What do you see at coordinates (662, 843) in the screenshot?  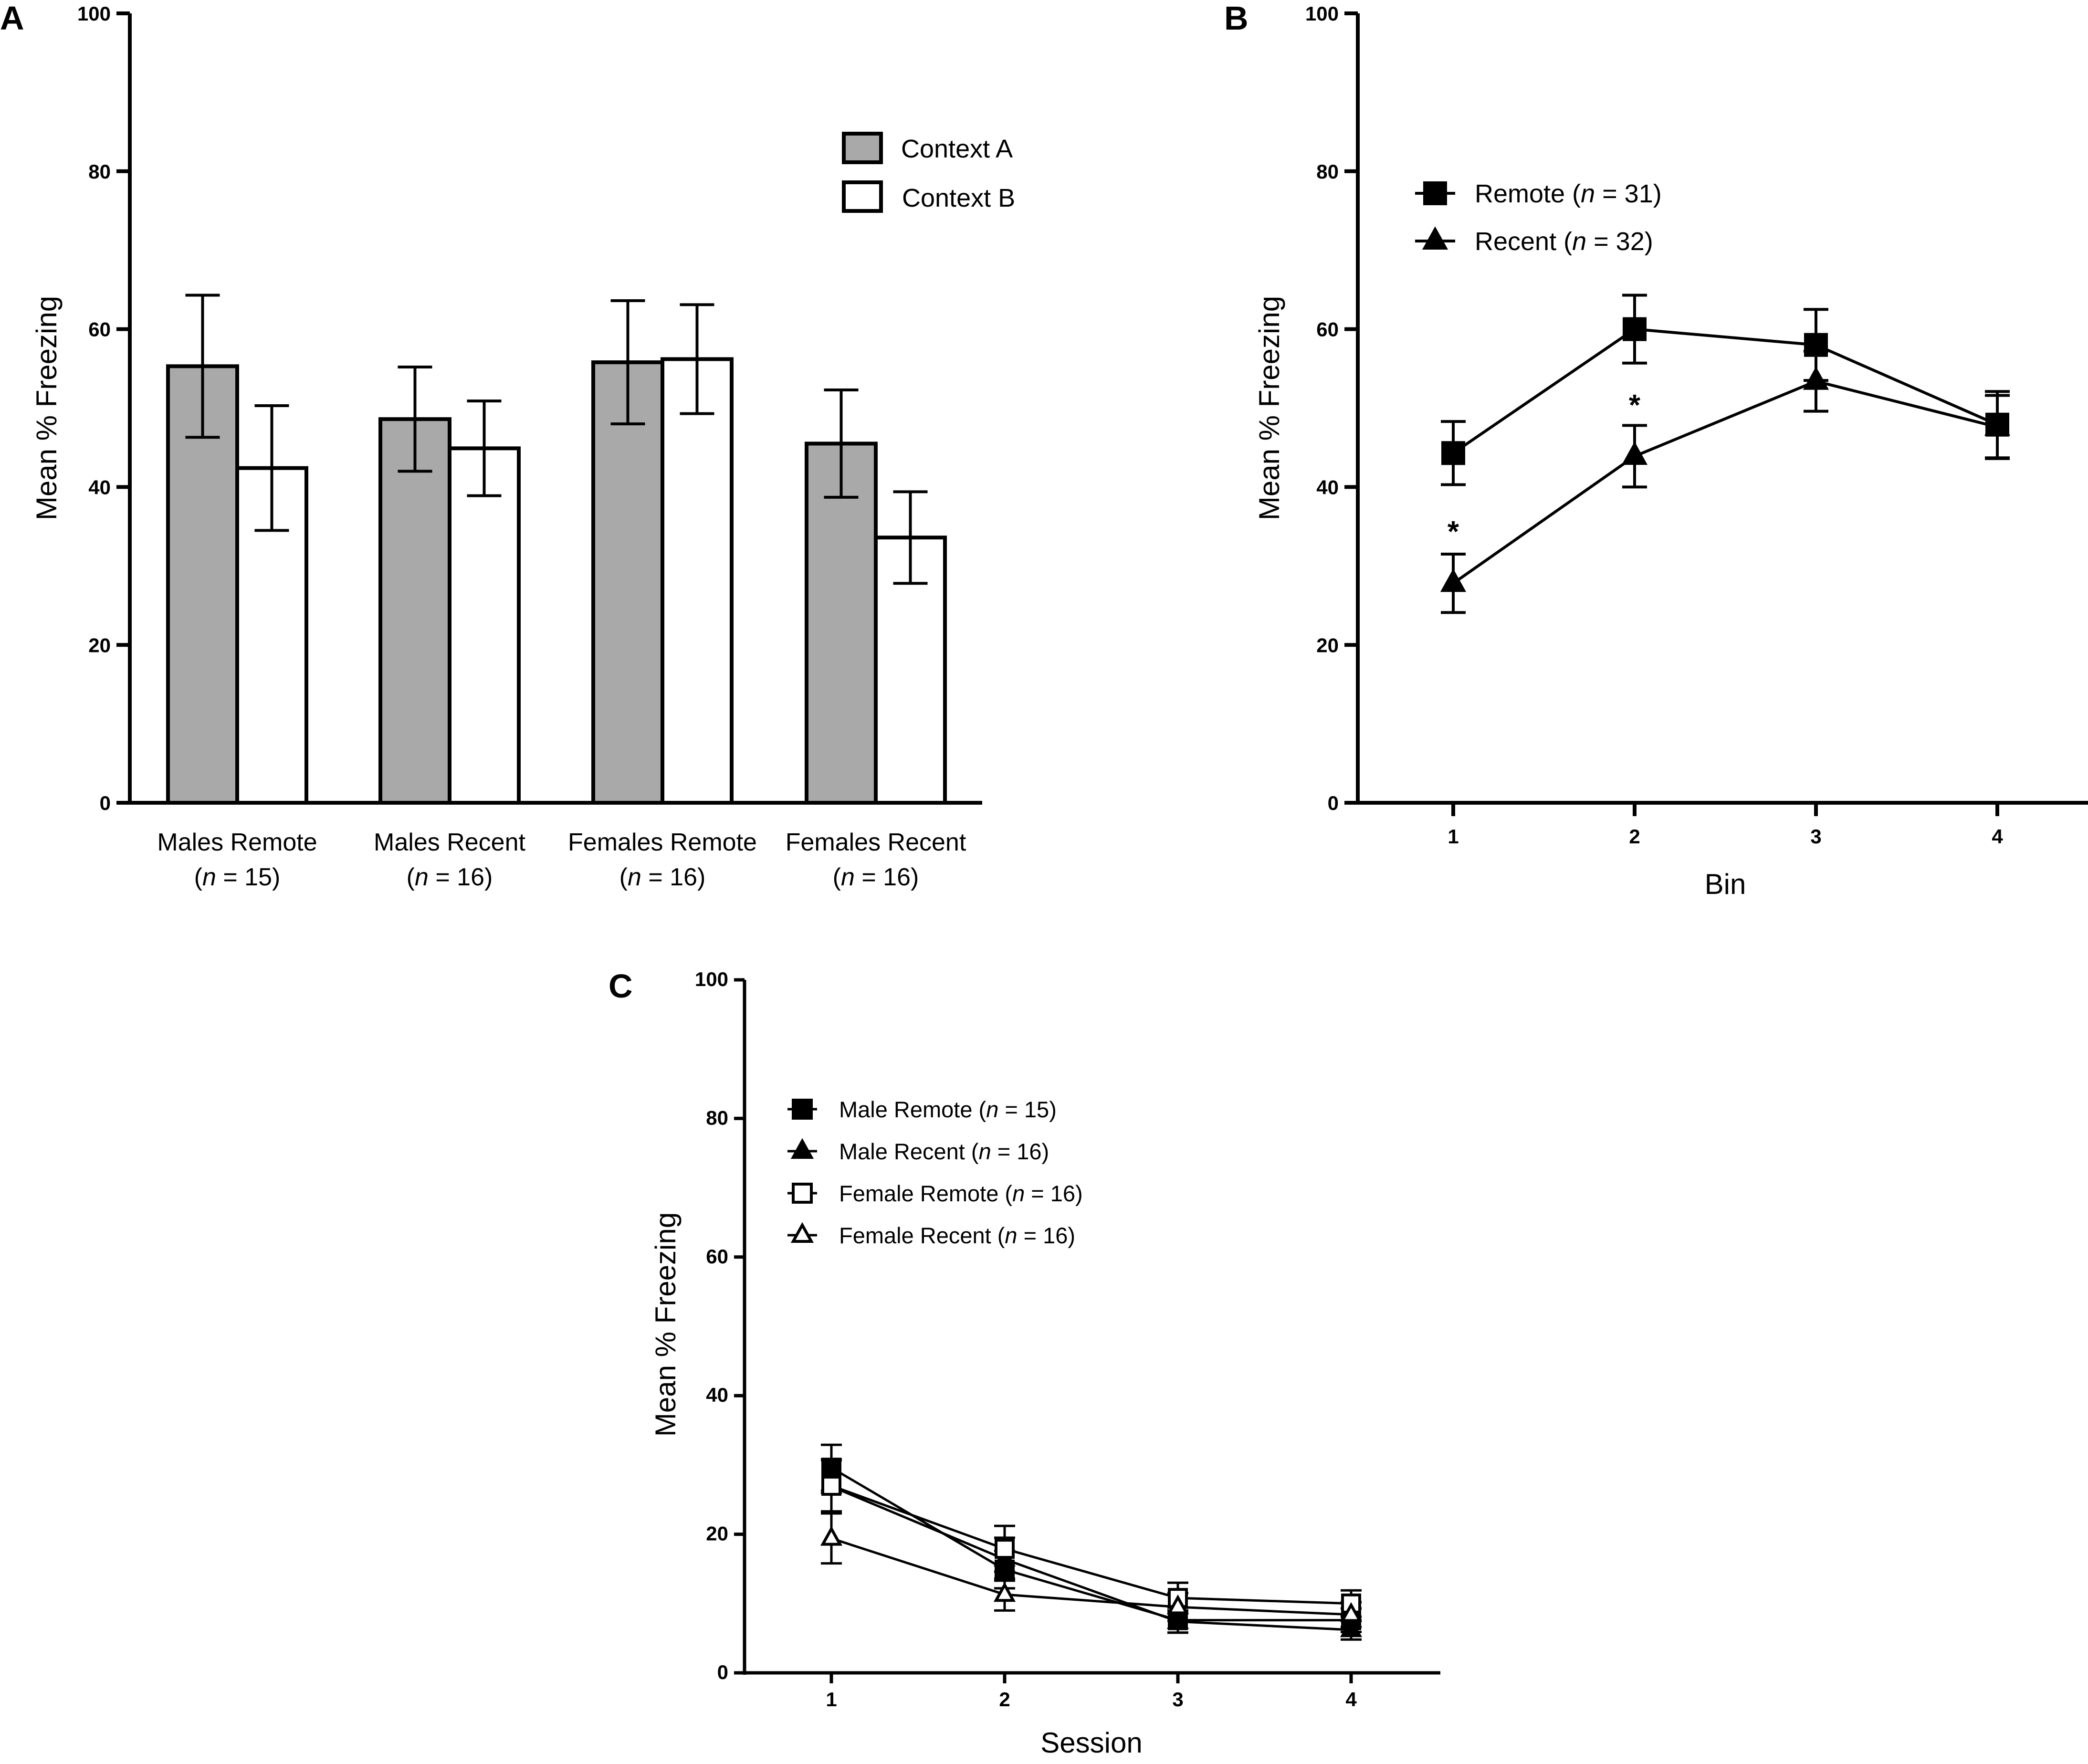 I see `category-label: Females Remote` at bounding box center [662, 843].